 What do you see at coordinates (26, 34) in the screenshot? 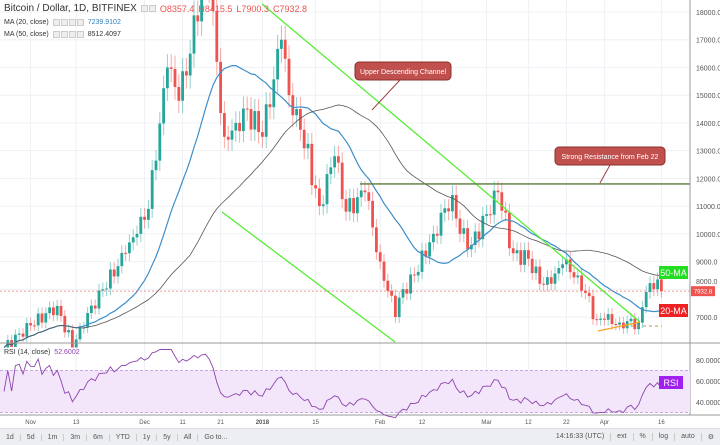
I see `ma50-label: MA (50, close)` at bounding box center [26, 34].